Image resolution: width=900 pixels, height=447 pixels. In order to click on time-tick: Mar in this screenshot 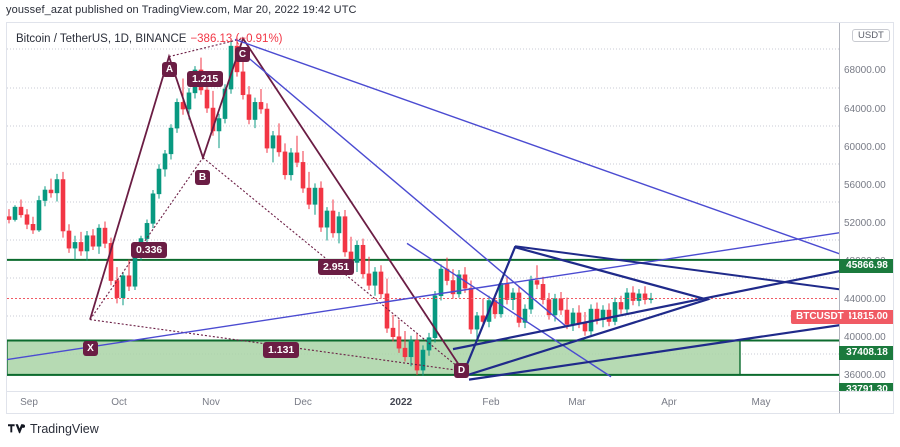, I will do `click(577, 402)`.